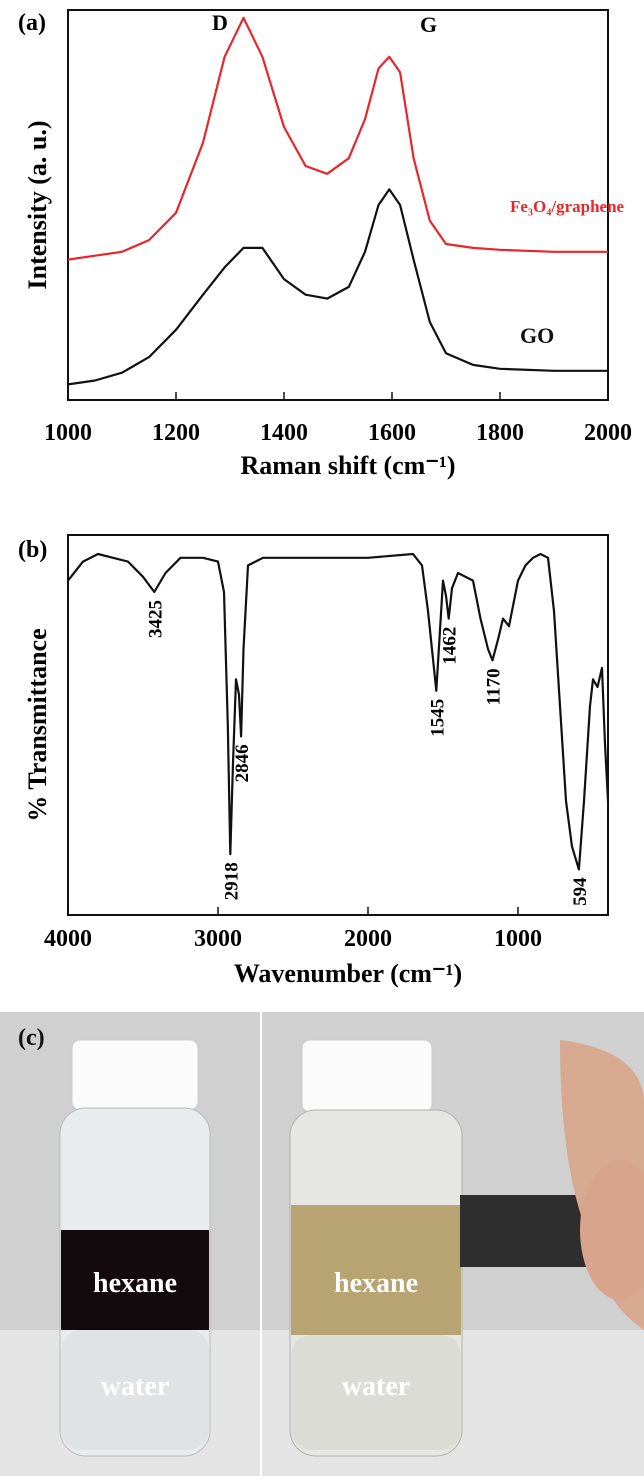  I want to click on x-tick-label: 1400, so click(284, 433).